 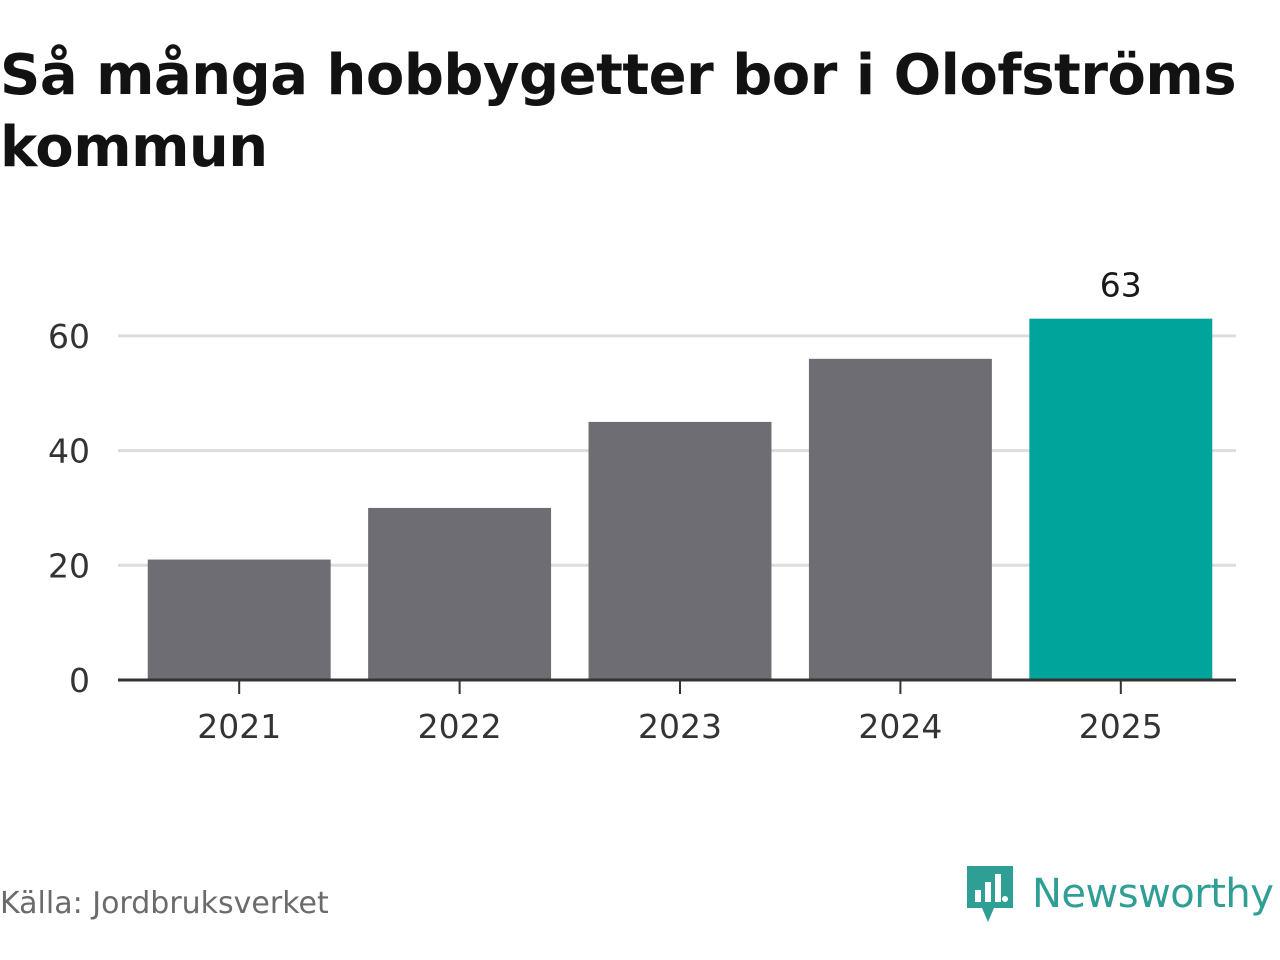 I want to click on y-tick-label: 60, so click(x=69, y=336).